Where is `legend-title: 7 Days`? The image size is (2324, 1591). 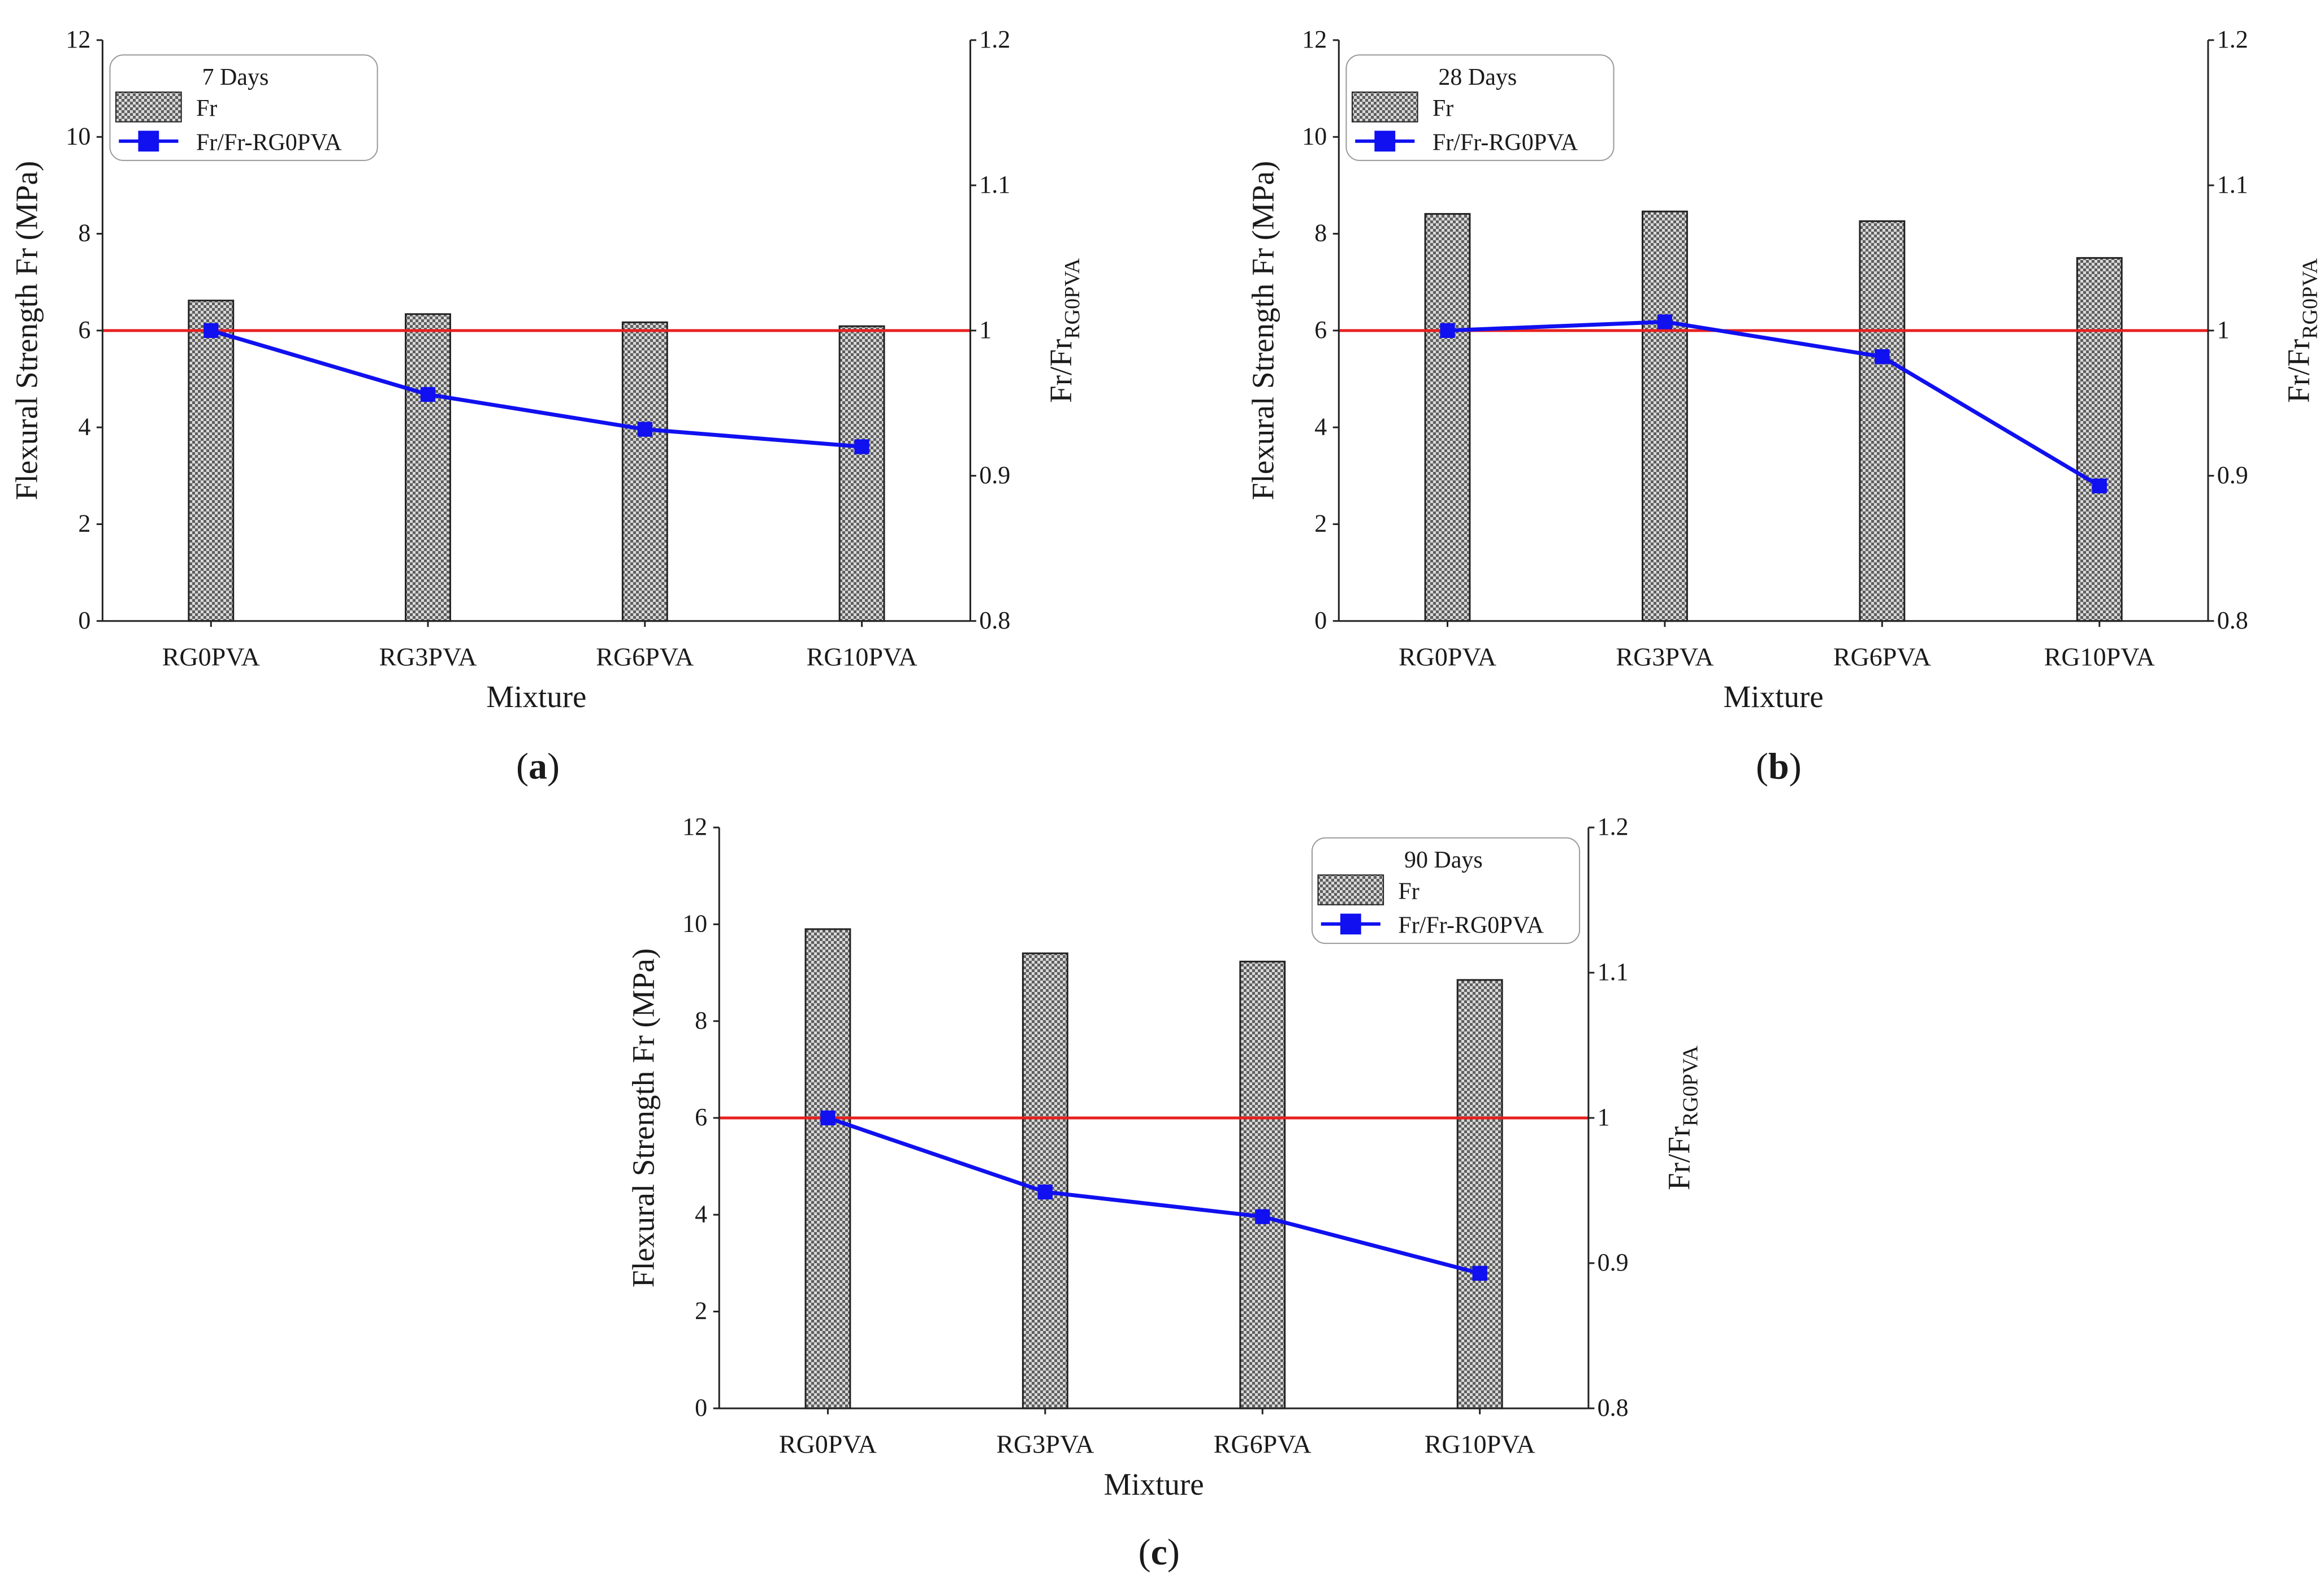
legend-title: 7 Days is located at coordinates (235, 77).